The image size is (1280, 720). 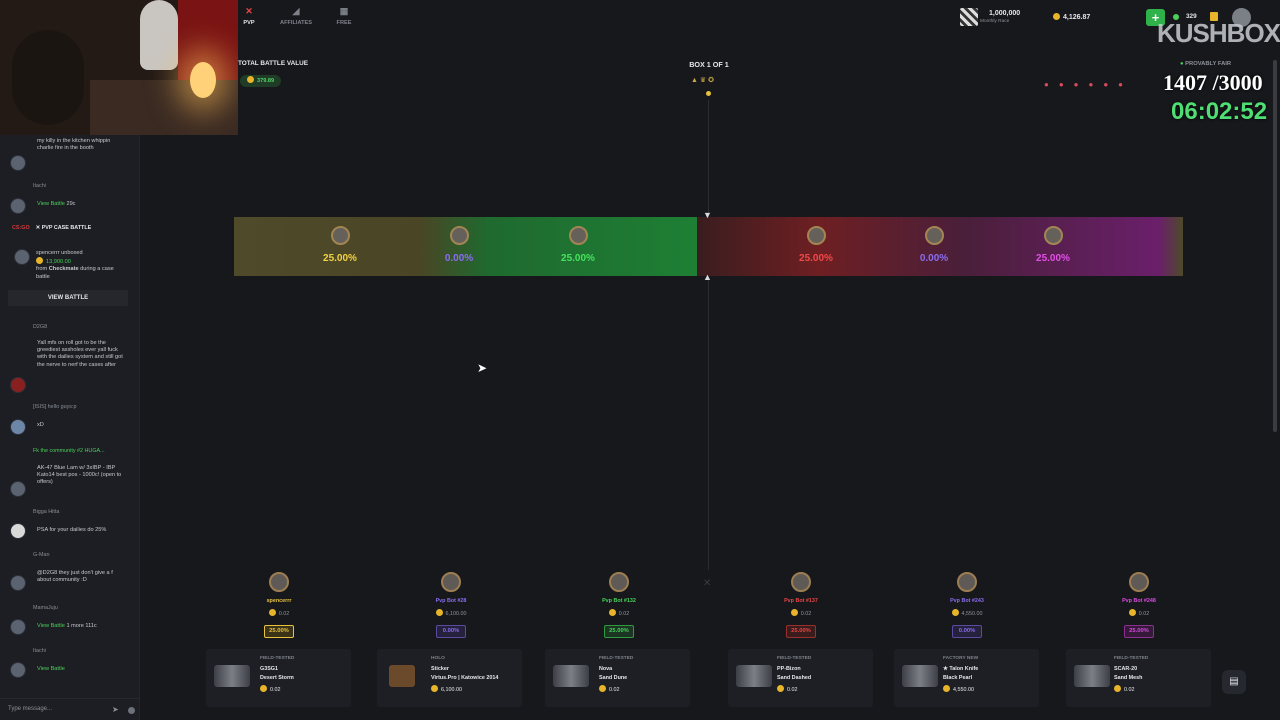 What do you see at coordinates (1139, 601) in the screenshot?
I see `player-name: Pvp Bot #248` at bounding box center [1139, 601].